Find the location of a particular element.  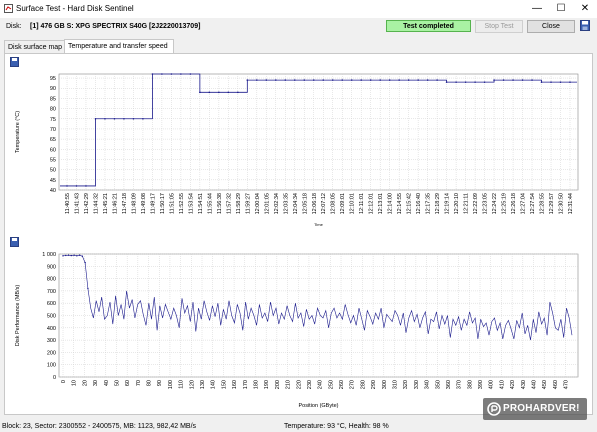

chart2-xtick-label: 240 is located at coordinates (321, 384).